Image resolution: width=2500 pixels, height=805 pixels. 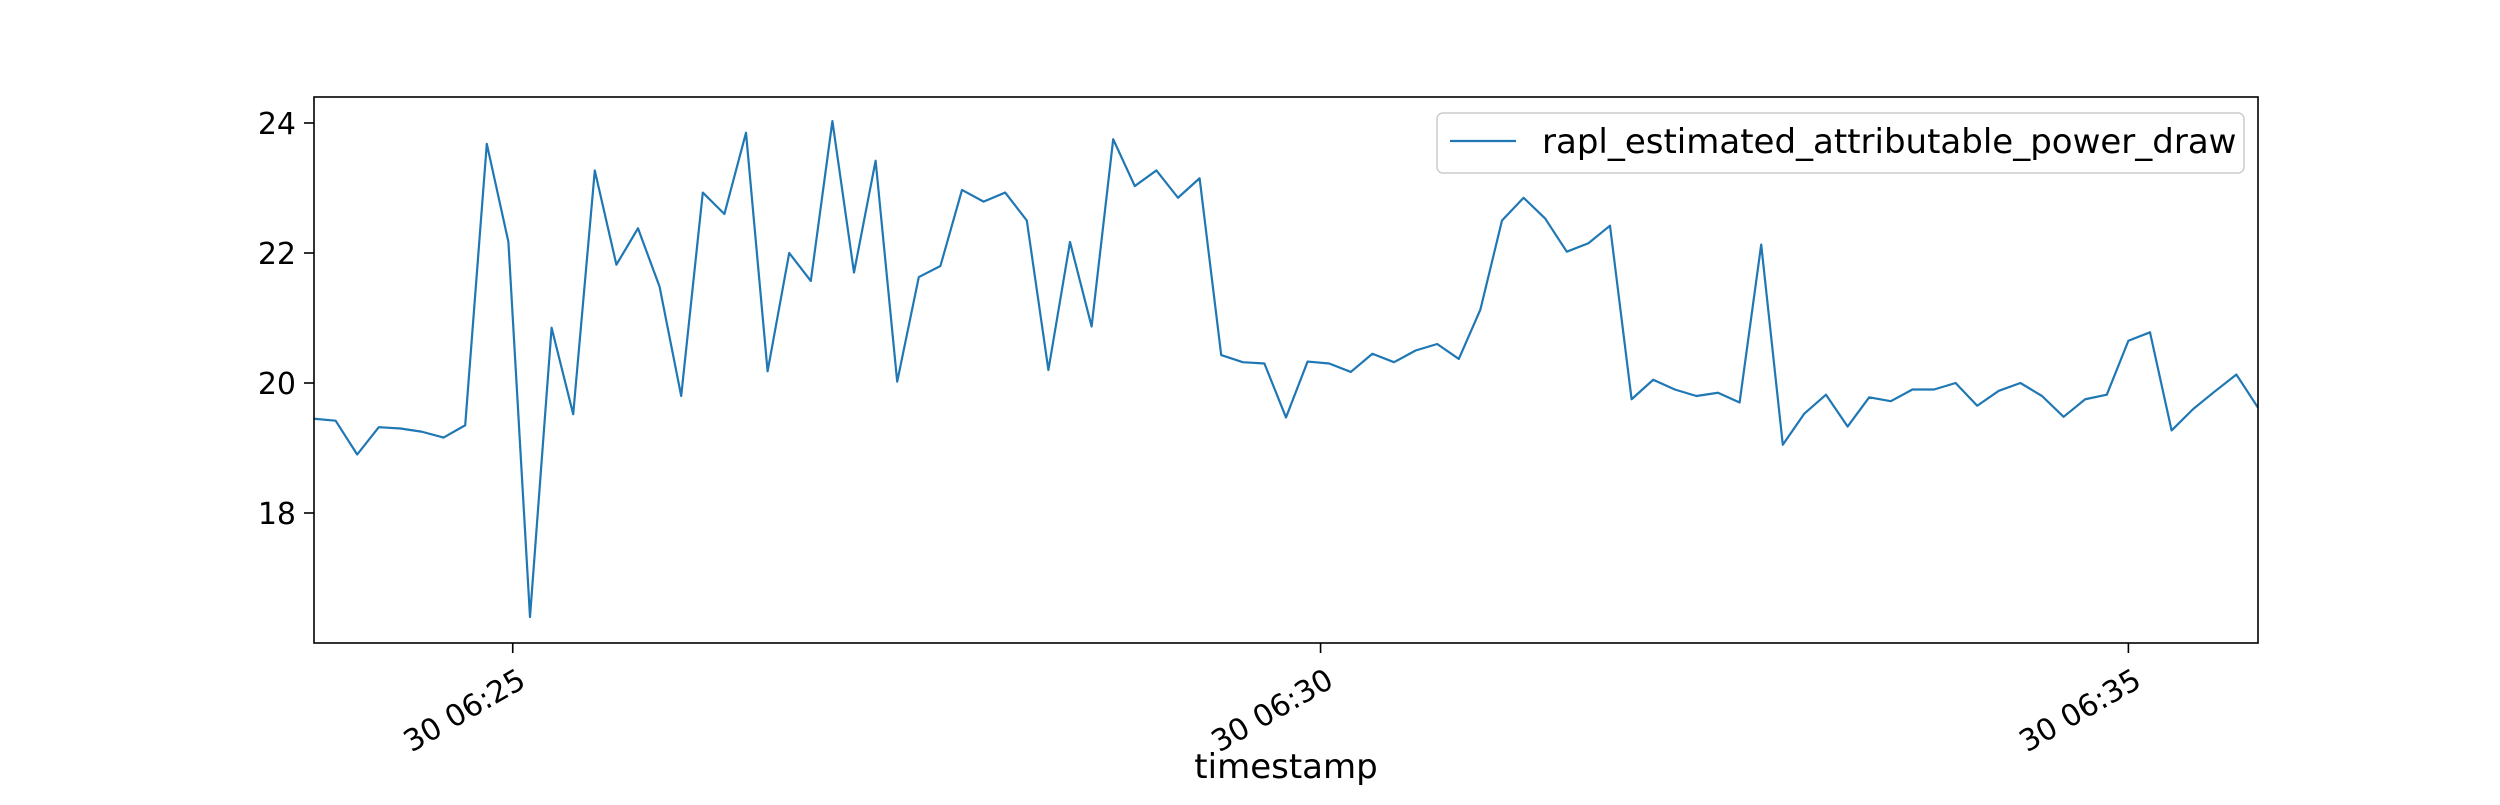 I want to click on legend: rapl_estimated_attributable_power_draw, so click(x=1840, y=143).